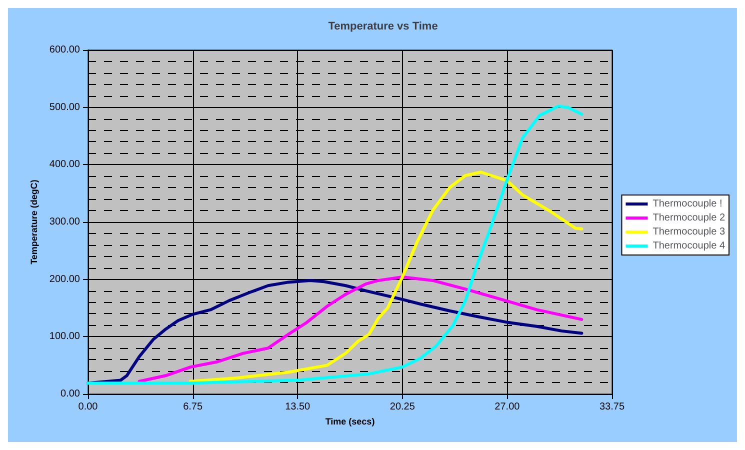 The height and width of the screenshot is (450, 745). Describe the element at coordinates (70, 394) in the screenshot. I see `y-tick-label: 0.00` at that location.